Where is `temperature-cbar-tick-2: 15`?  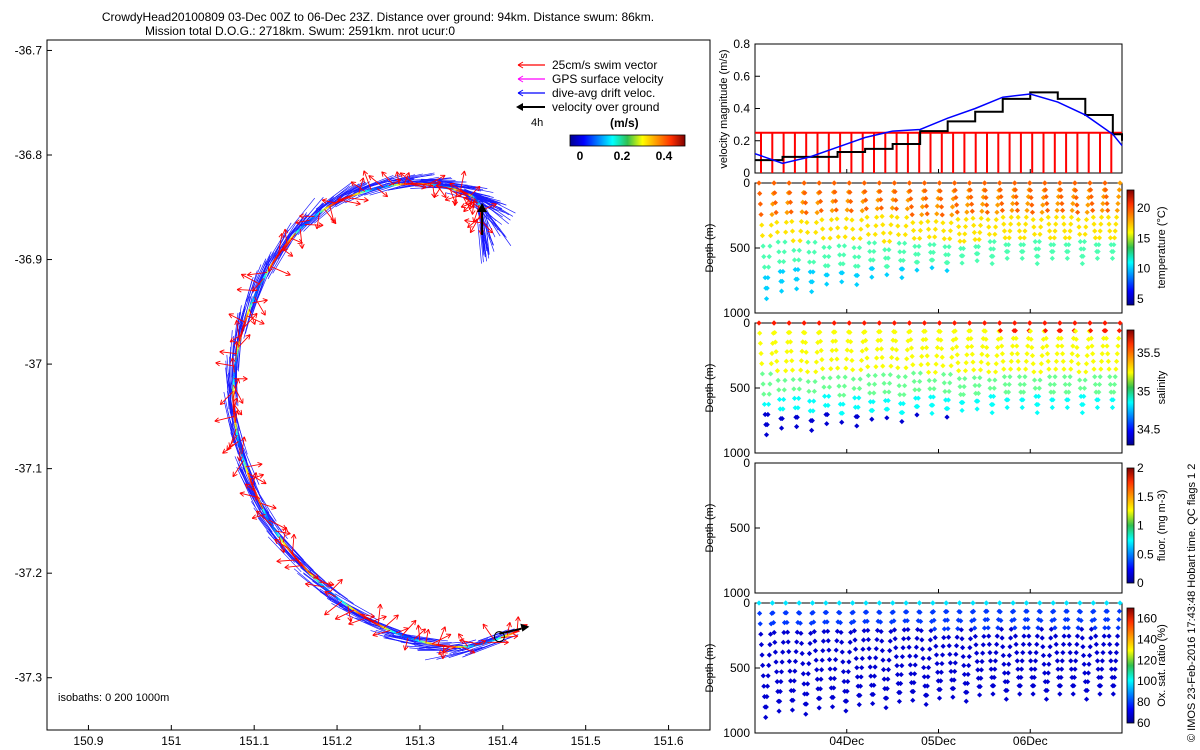 temperature-cbar-tick-2: 15 is located at coordinates (1144, 238).